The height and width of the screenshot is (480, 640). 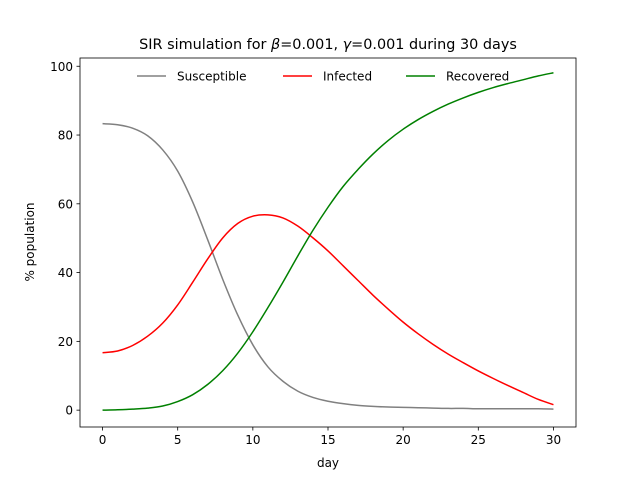 I want to click on legend-label-infected: Infected, so click(x=347, y=77).